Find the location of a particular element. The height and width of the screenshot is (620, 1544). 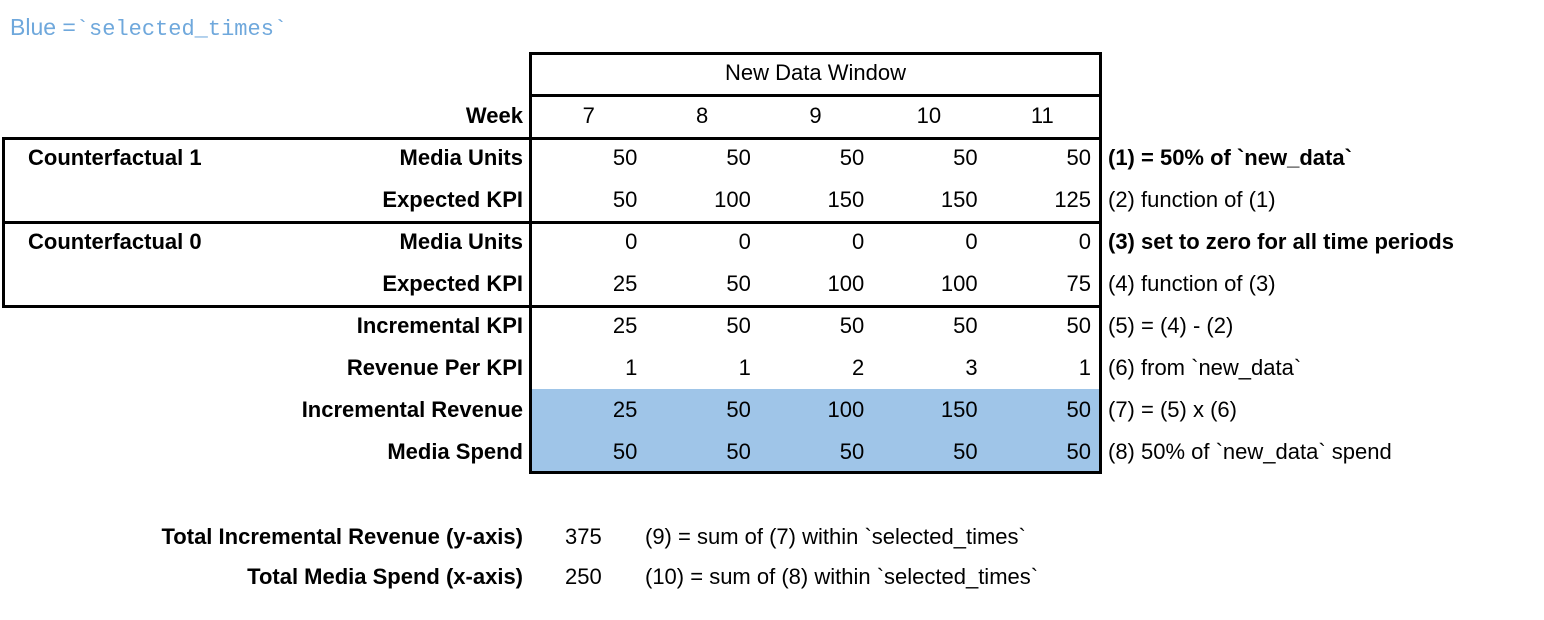

row-label: Revenue Per KPI is located at coordinates (434, 367).